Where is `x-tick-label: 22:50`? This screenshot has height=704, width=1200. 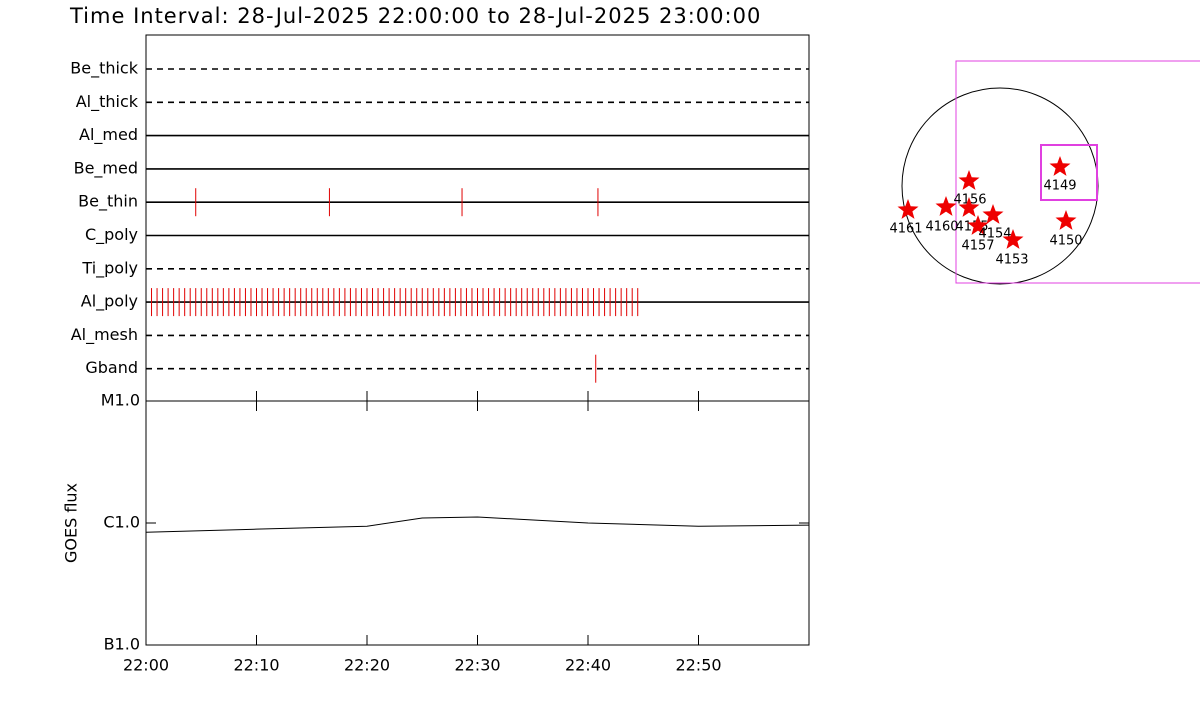 x-tick-label: 22:50 is located at coordinates (698, 665).